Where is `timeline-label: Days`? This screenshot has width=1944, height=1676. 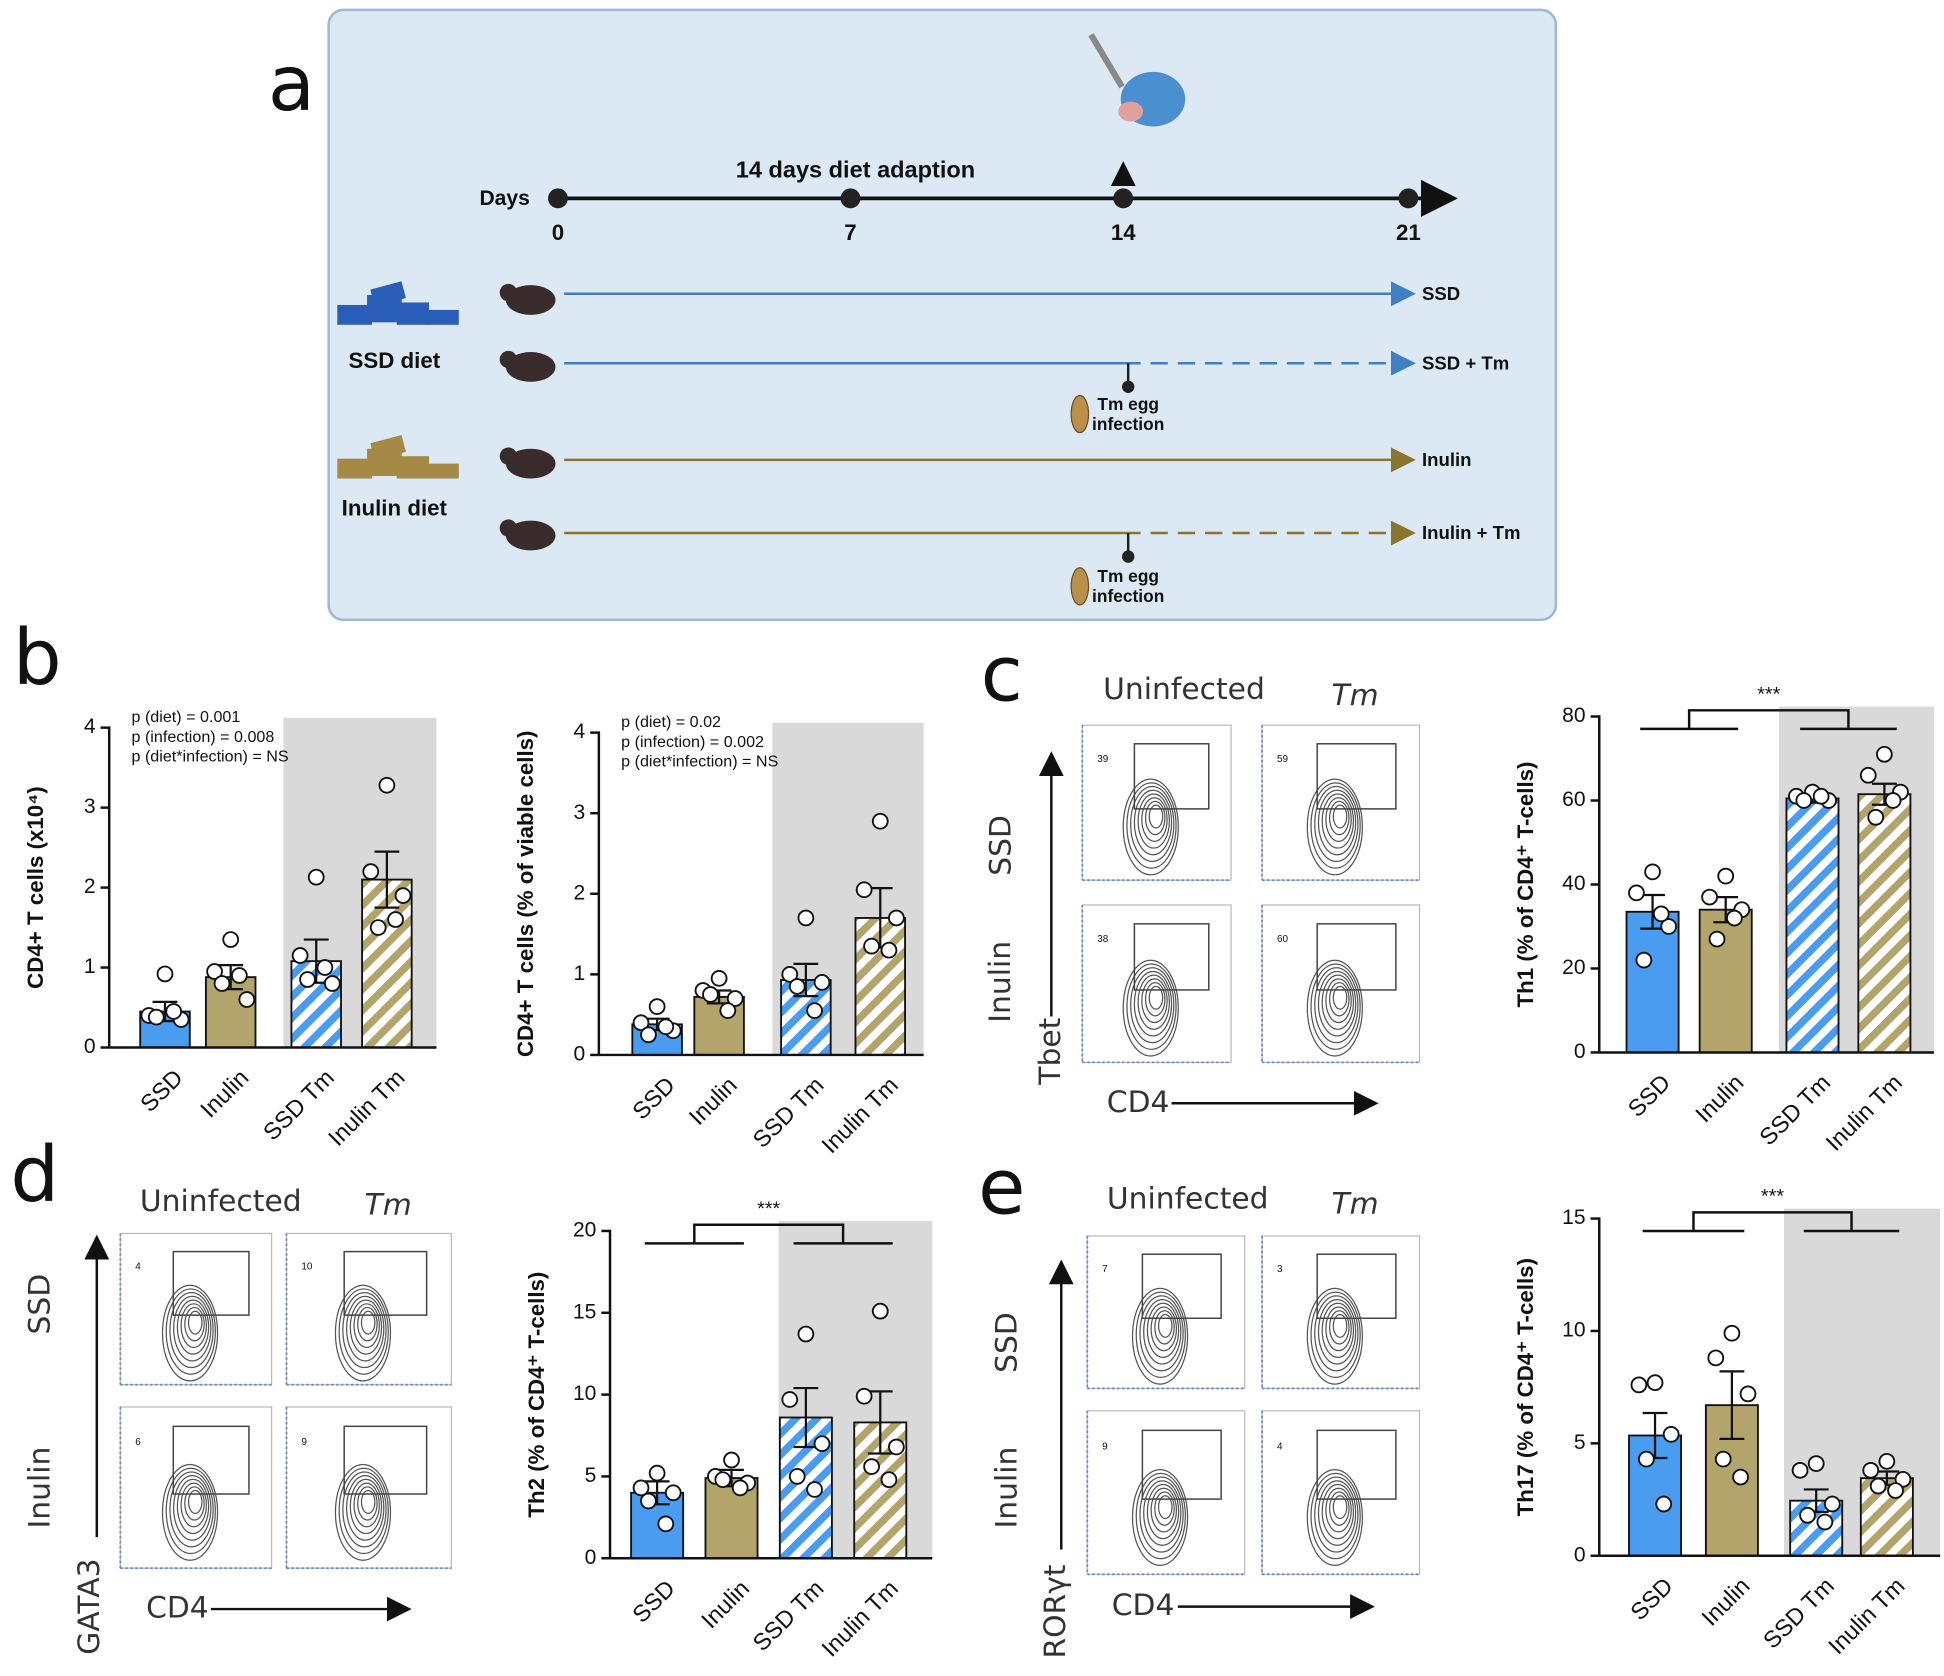 timeline-label: Days is located at coordinates (504, 198).